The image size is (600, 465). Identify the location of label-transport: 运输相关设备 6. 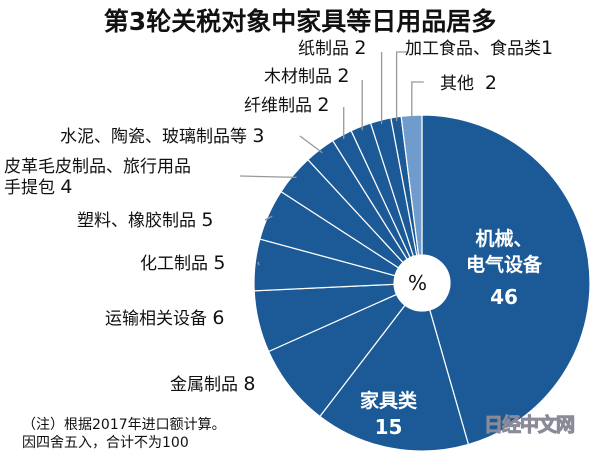
(165, 318).